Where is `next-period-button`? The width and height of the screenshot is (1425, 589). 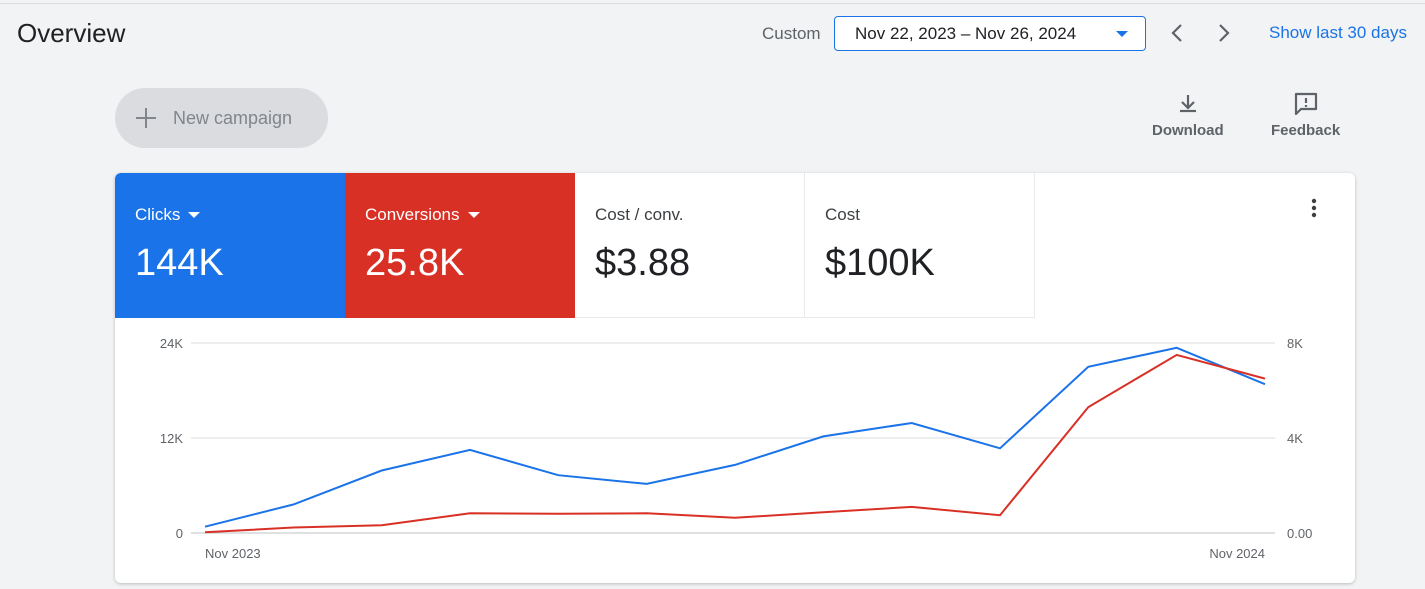
next-period-button is located at coordinates (1224, 33).